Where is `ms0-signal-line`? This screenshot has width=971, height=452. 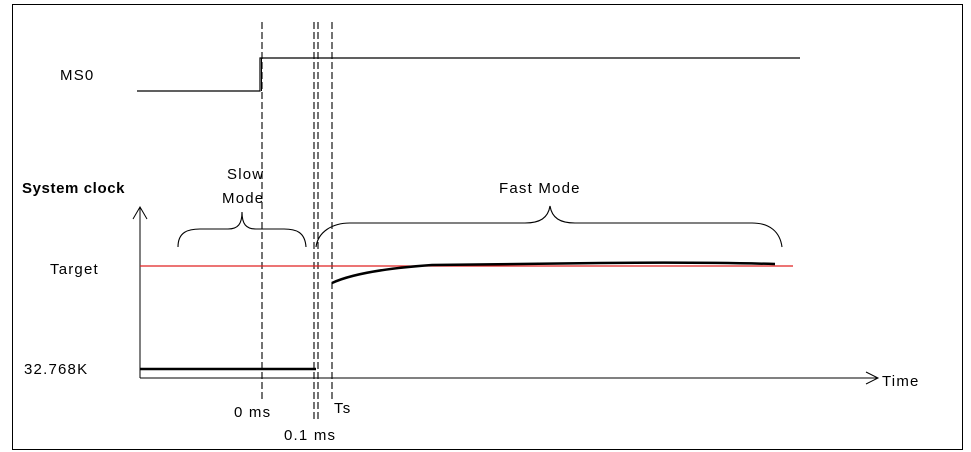
ms0-signal-line is located at coordinates (468, 74).